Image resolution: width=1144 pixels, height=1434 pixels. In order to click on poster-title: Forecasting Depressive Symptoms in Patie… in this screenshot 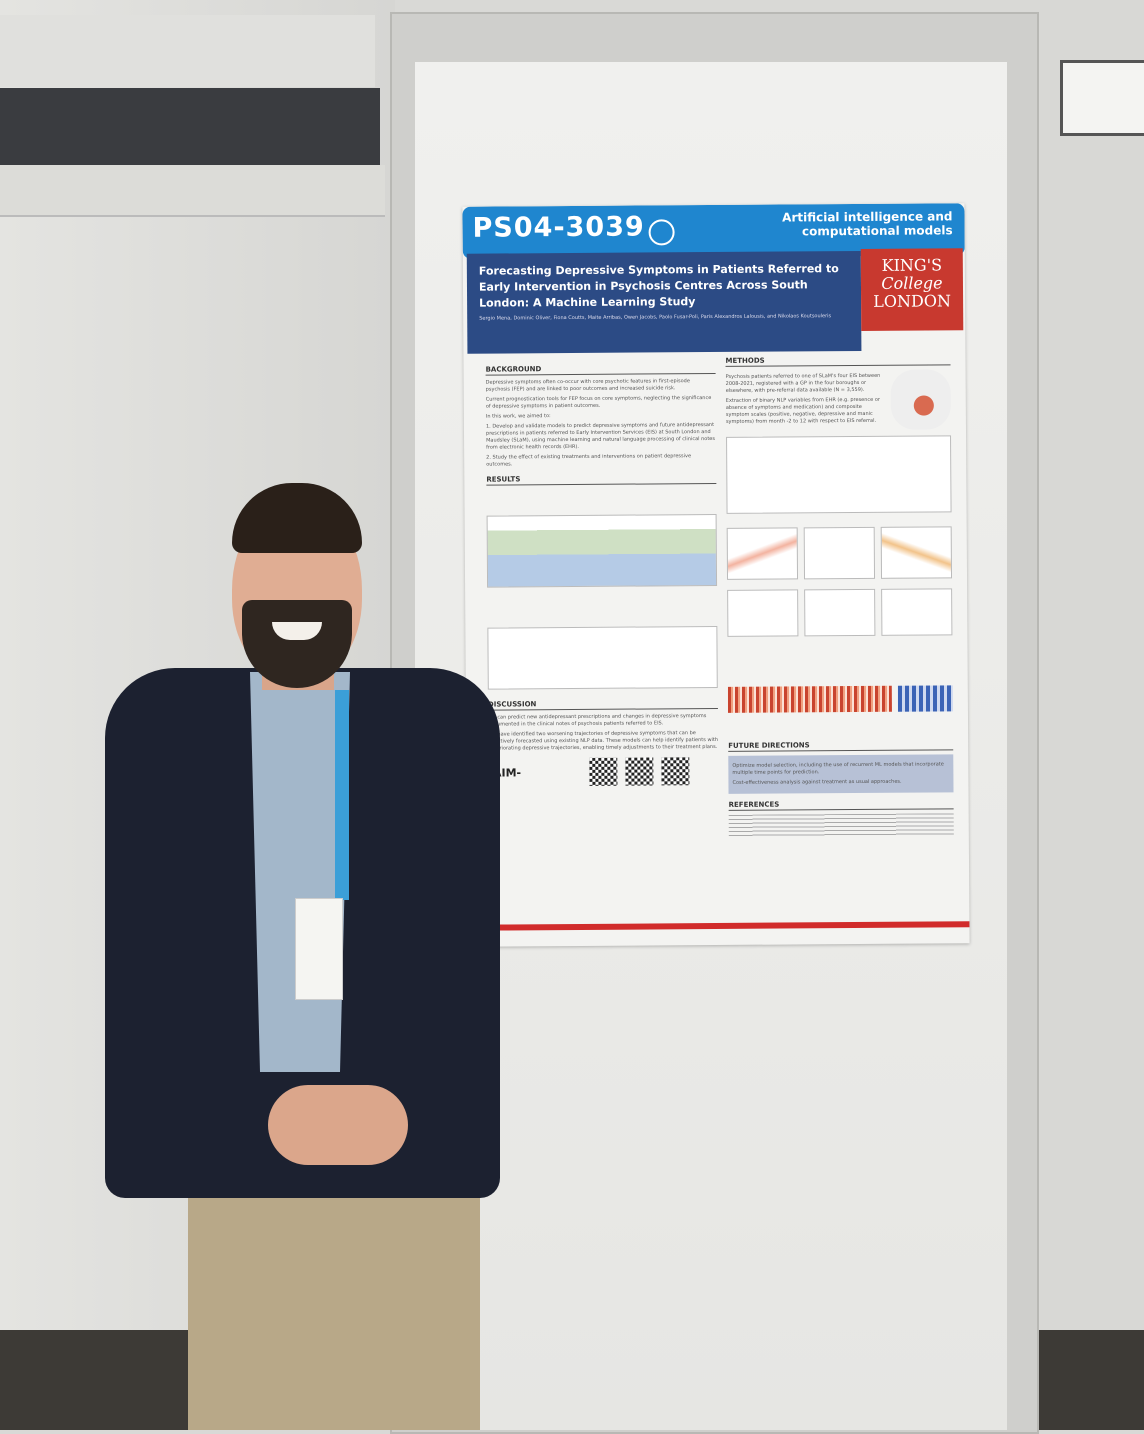, I will do `click(658, 286)`.